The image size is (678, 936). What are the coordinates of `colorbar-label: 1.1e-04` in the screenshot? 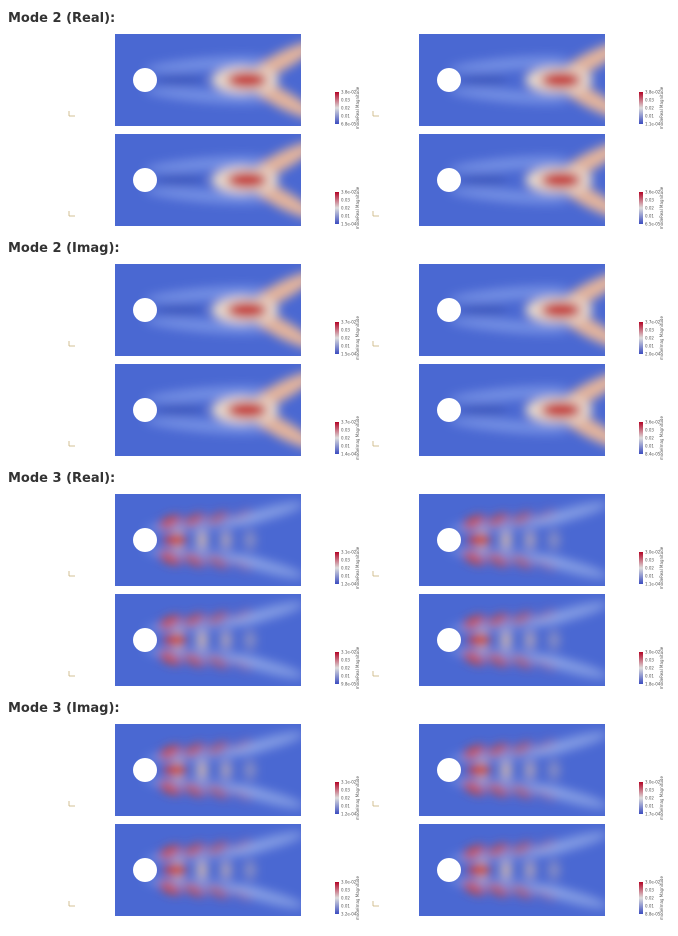 It's located at (653, 124).